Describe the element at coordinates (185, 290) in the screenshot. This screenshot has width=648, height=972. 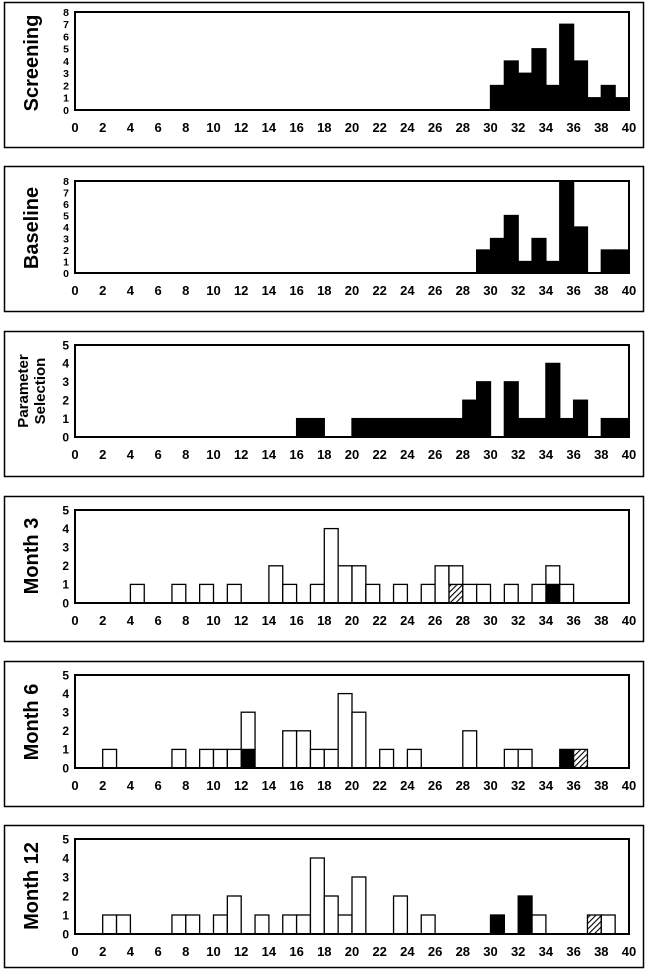
I see `x-tick-label: 8` at that location.